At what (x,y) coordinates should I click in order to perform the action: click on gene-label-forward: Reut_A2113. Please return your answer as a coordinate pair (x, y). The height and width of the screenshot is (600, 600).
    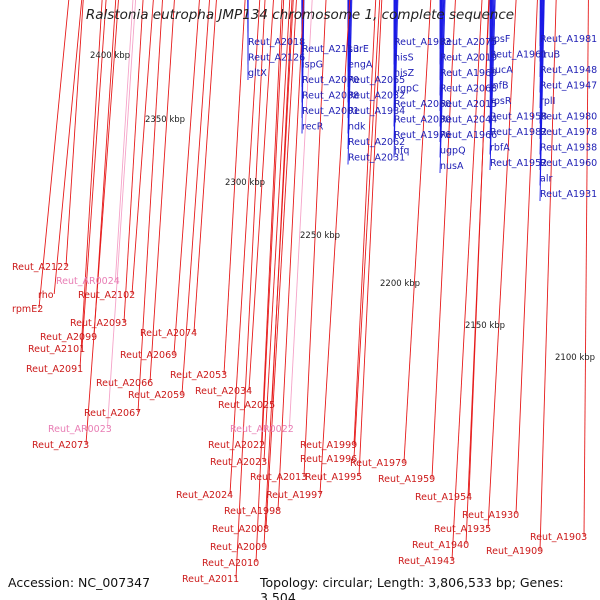
    Looking at the image, I should click on (330, 49).